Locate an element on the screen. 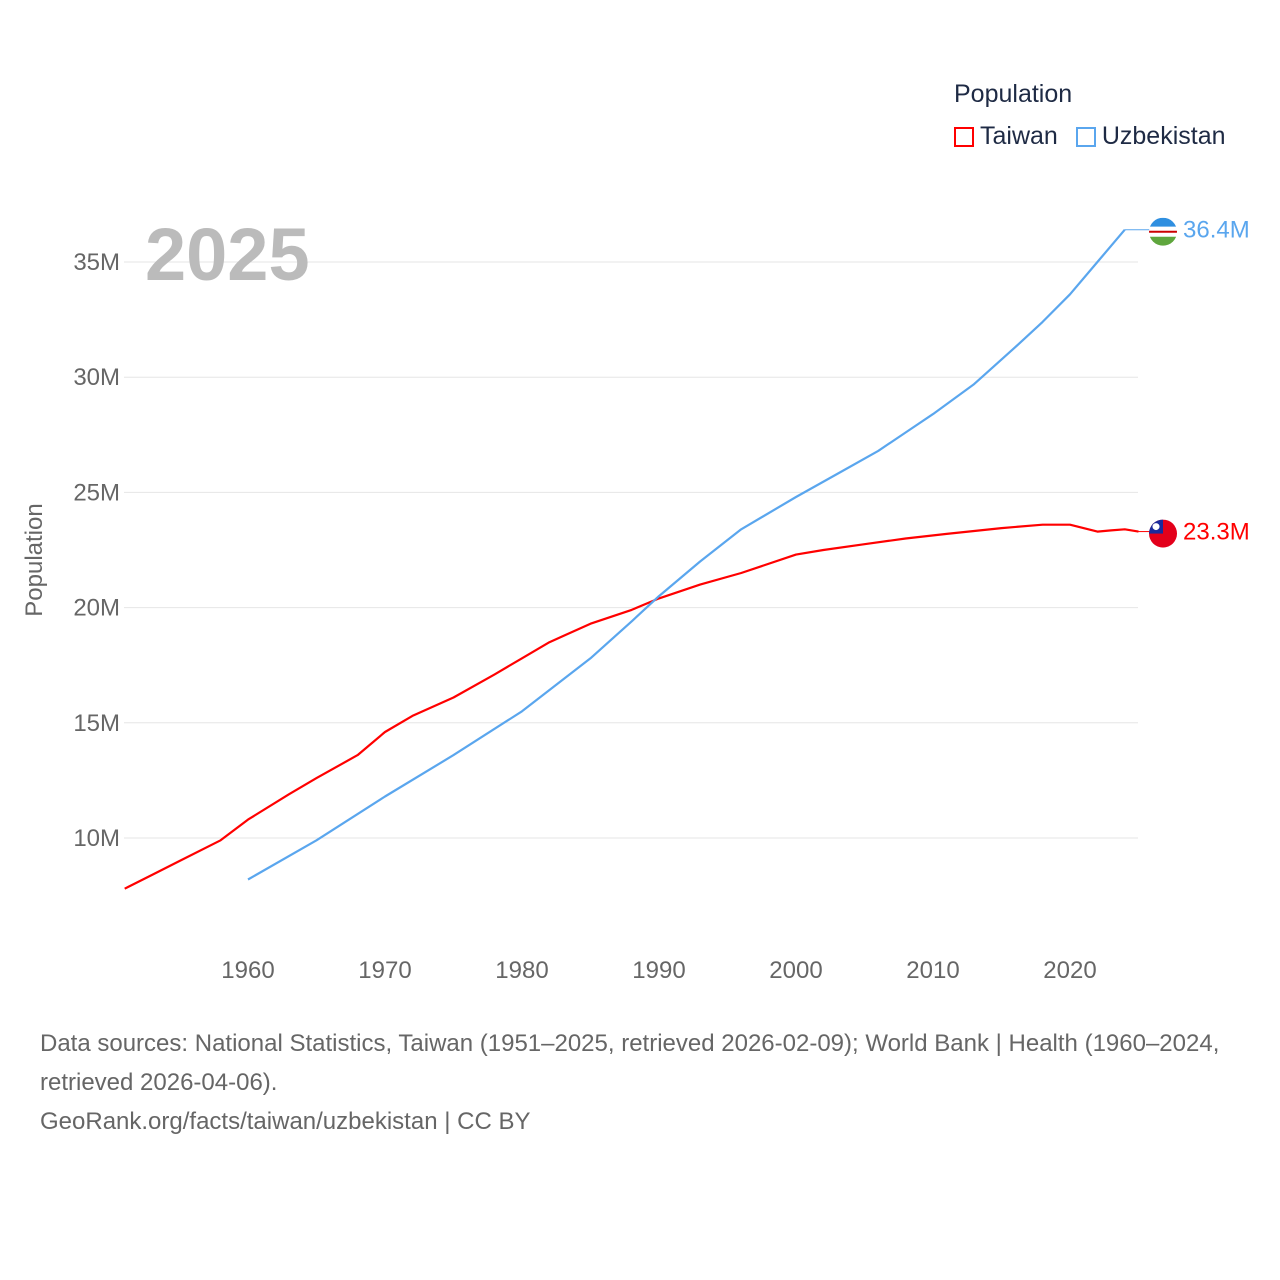  legend: Taiwan Uzbekistan is located at coordinates (1090, 136).